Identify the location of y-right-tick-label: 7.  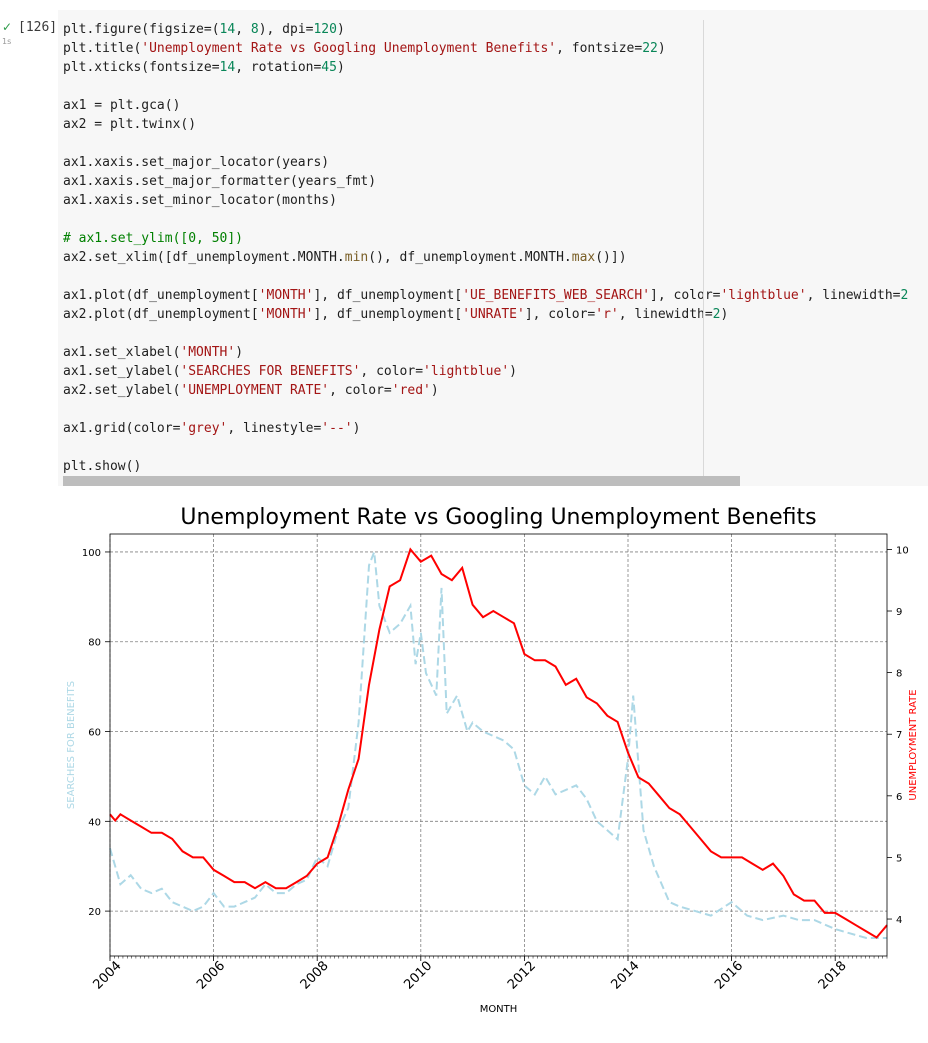
(899, 735).